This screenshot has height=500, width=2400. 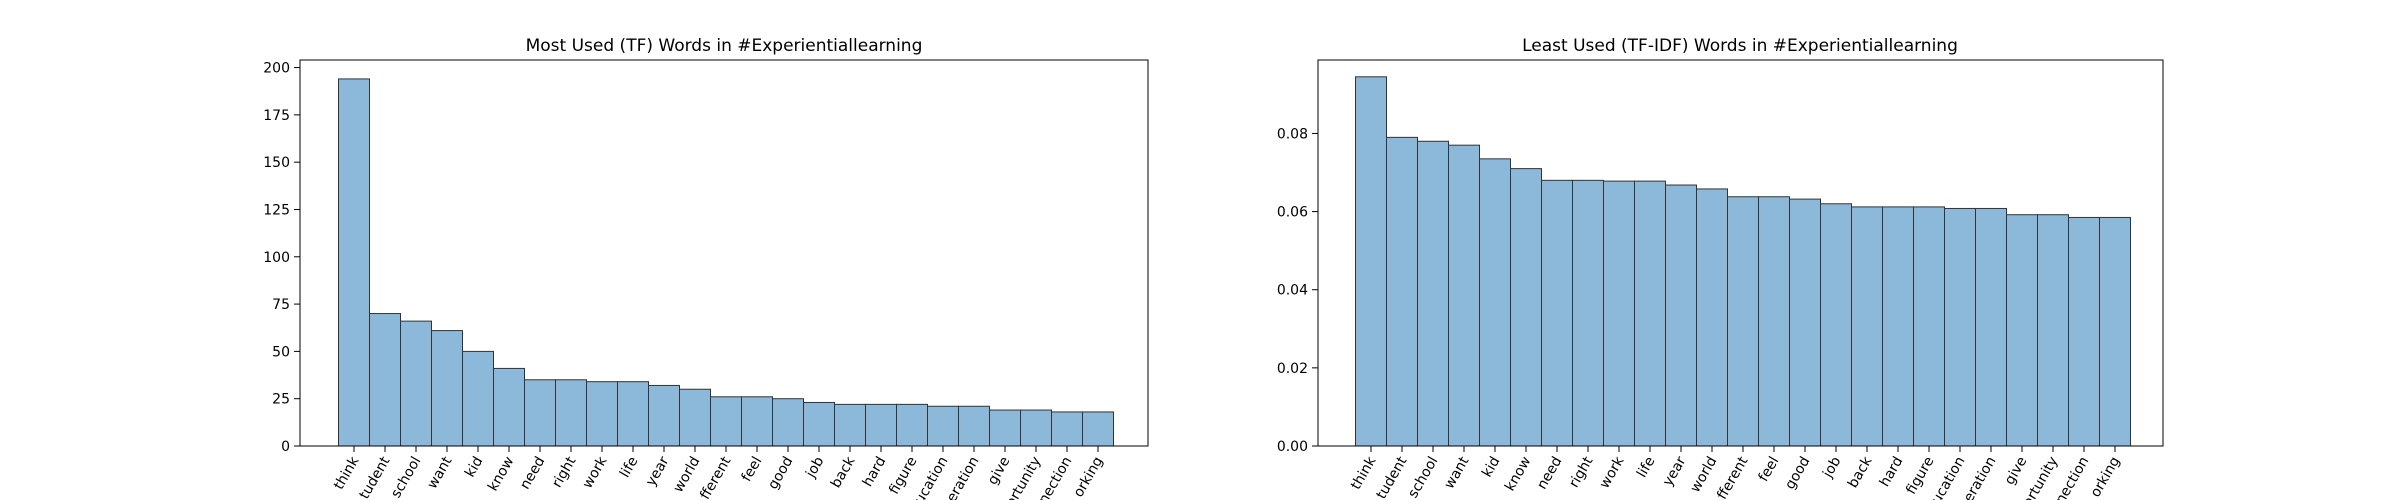 What do you see at coordinates (281, 352) in the screenshot?
I see `tf-y-tick-label: 50` at bounding box center [281, 352].